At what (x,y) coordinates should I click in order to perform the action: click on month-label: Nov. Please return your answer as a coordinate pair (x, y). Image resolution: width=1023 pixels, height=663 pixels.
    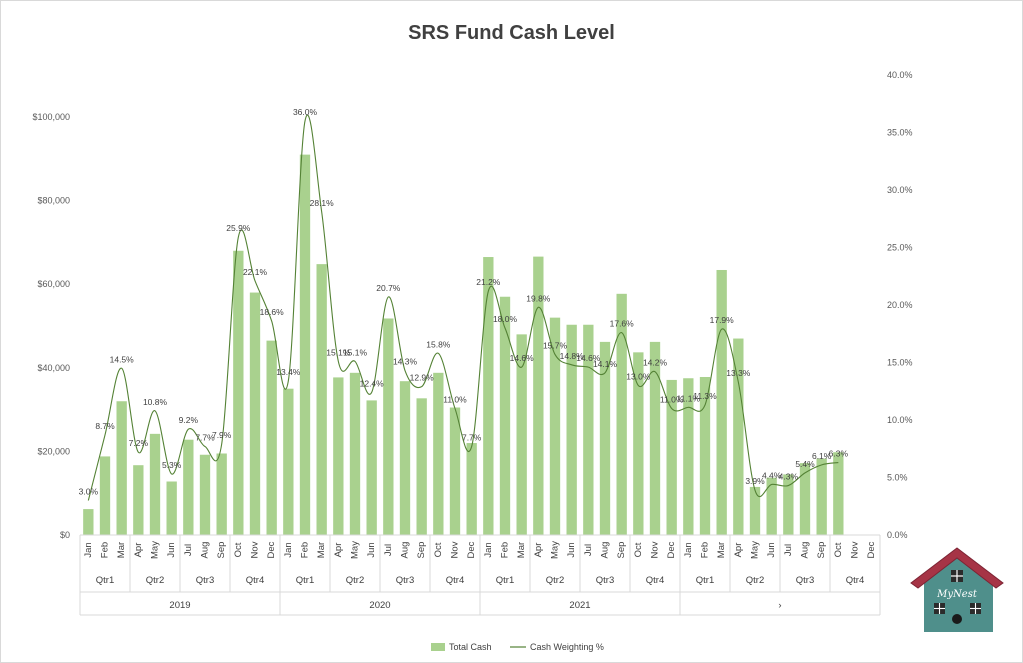
    Looking at the image, I should click on (855, 549).